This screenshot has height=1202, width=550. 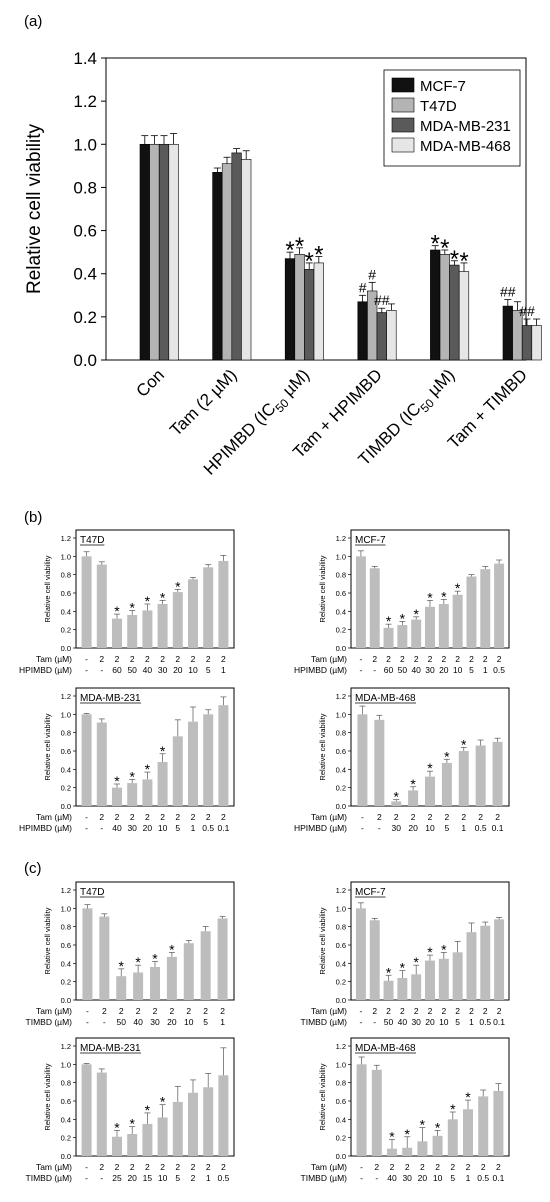 I want to click on small-y-tick-label: 1.2, so click(x=66, y=890).